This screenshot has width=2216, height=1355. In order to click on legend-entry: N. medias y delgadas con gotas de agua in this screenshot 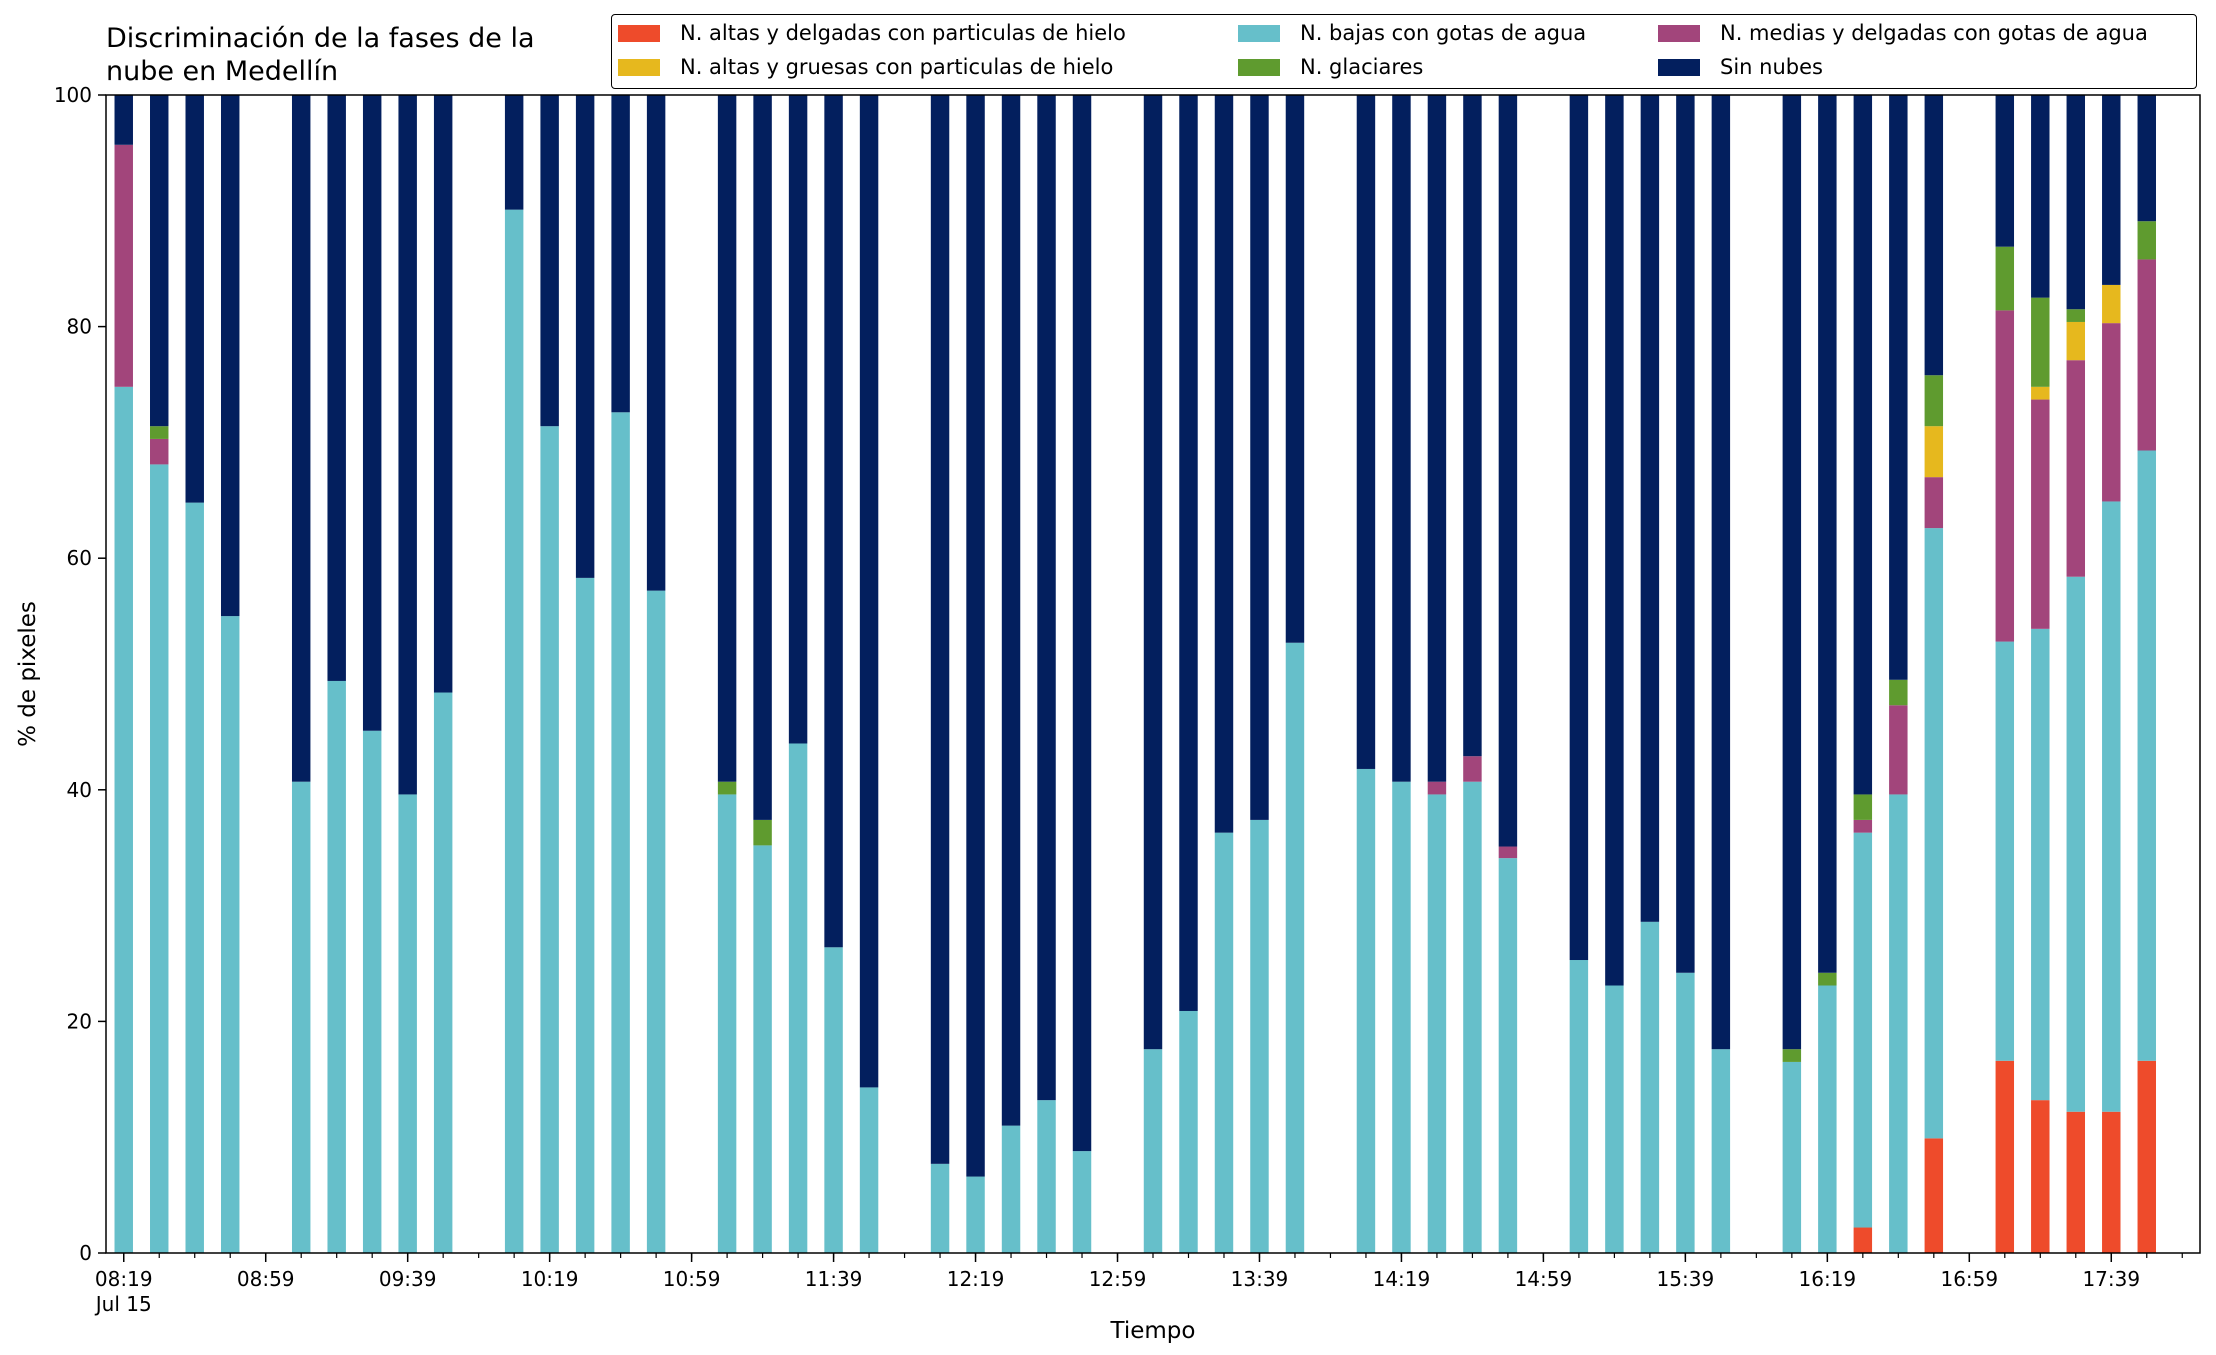, I will do `click(1903, 33)`.